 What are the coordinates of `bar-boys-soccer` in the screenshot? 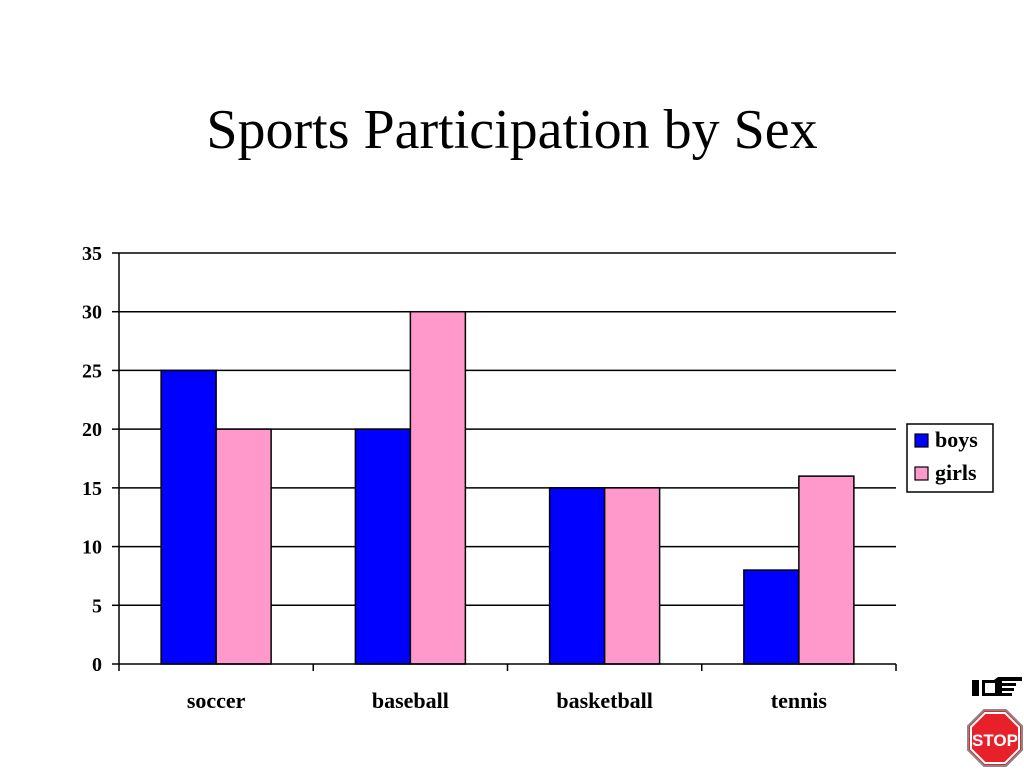 It's located at (188, 517).